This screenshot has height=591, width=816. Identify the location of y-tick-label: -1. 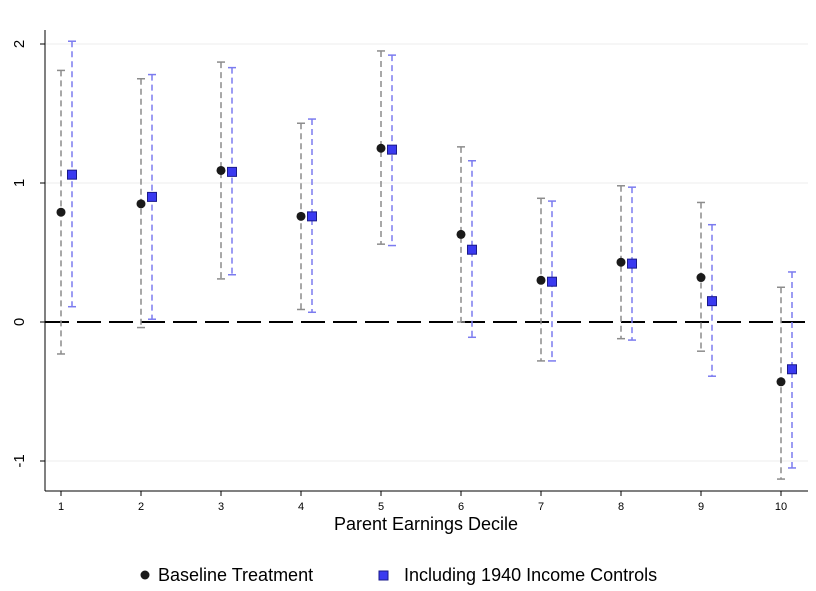
(19, 460).